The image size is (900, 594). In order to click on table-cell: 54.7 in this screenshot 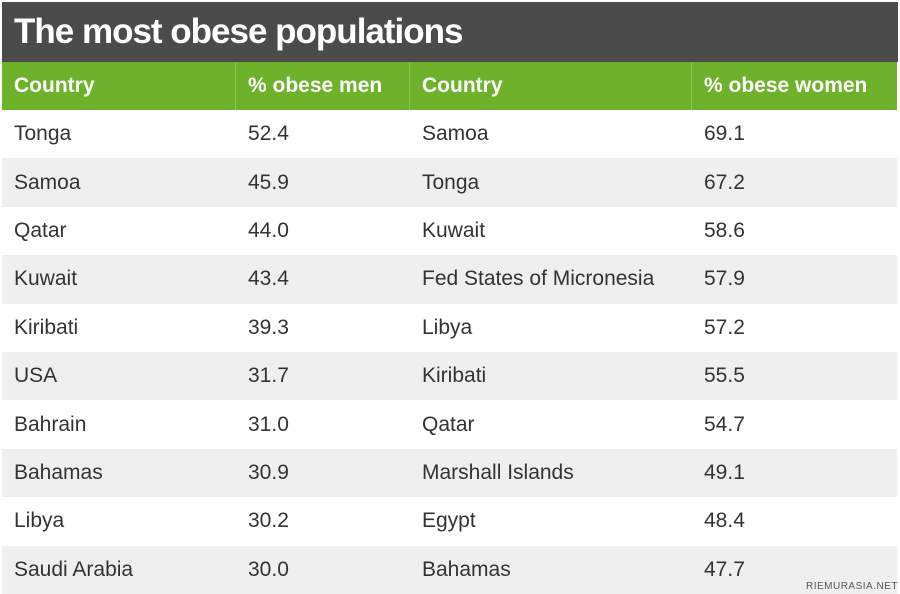, I will do `click(724, 424)`.